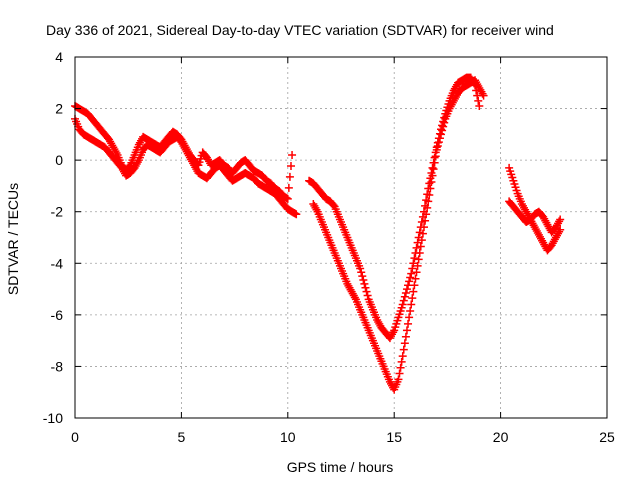 This screenshot has height=480, width=640. I want to click on y-axis-label: SDTVAR / TECUs, so click(13, 239).